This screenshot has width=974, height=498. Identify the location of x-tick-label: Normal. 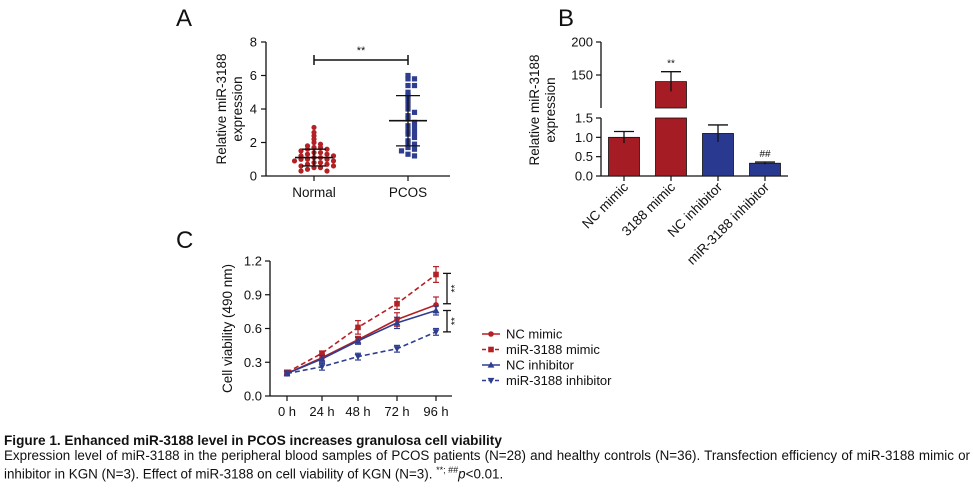
(314, 192).